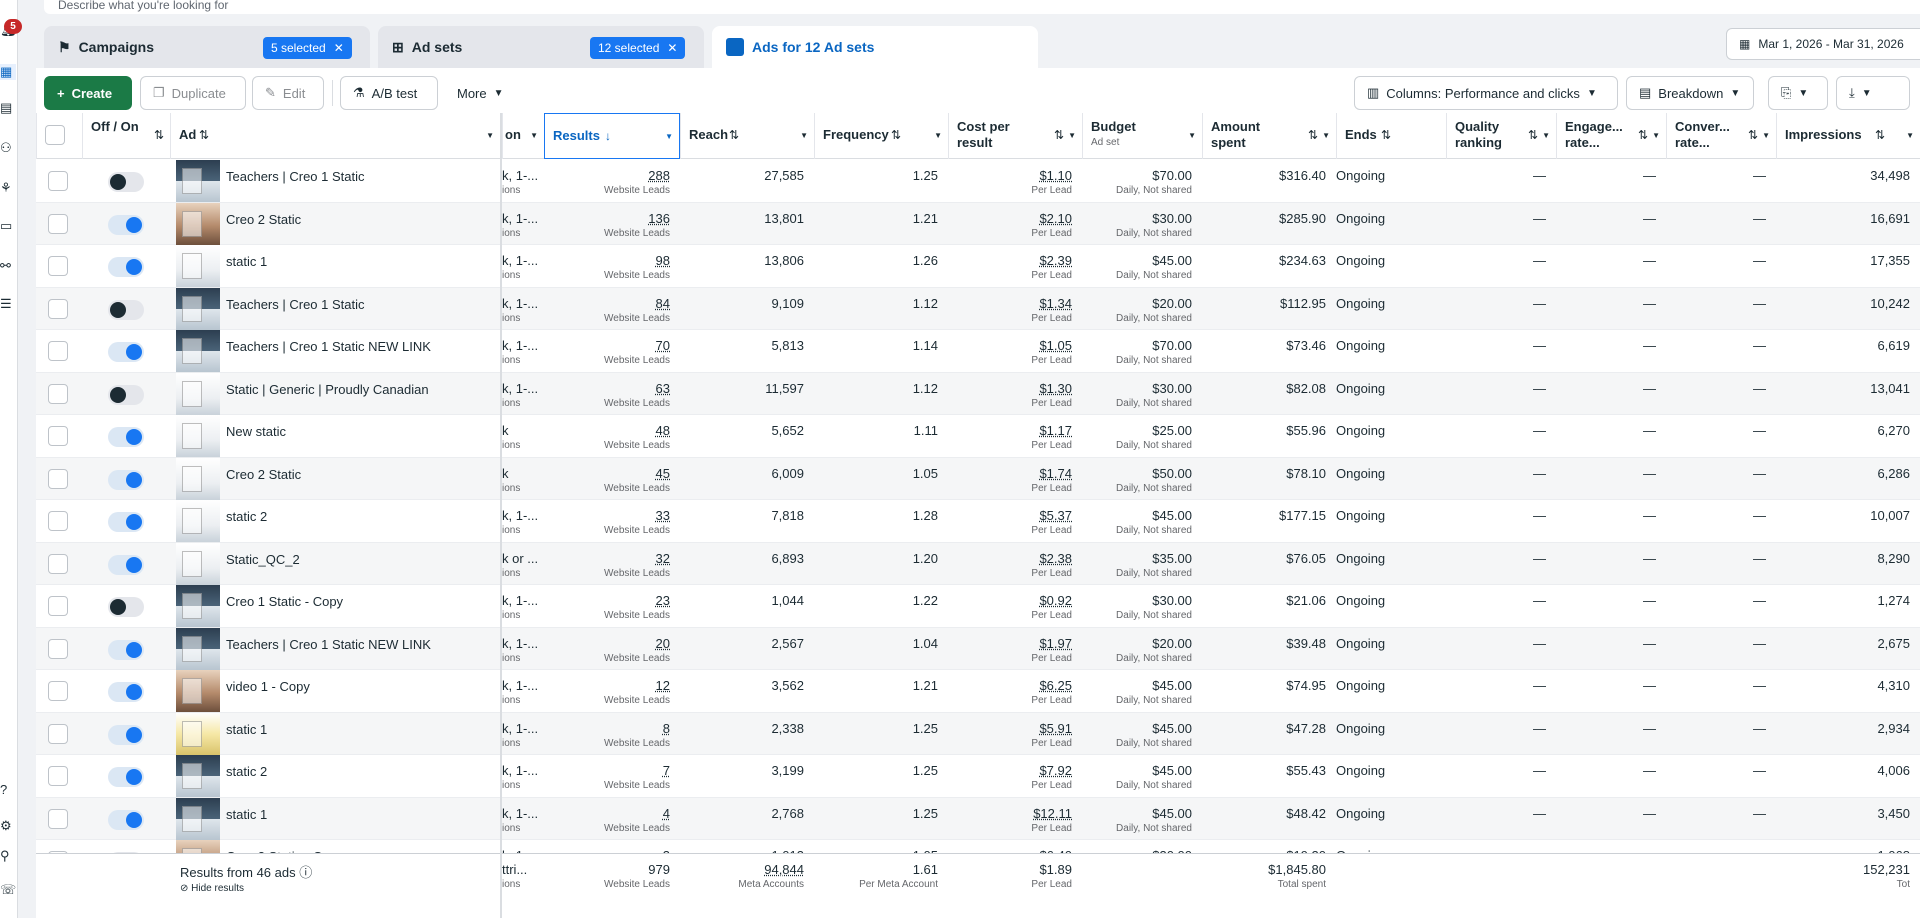  What do you see at coordinates (4, 789) in the screenshot?
I see `help-icon: ?` at bounding box center [4, 789].